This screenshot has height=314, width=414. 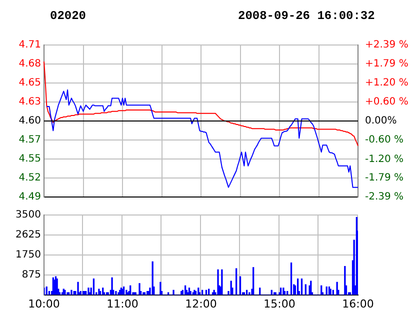 I want to click on y-tick-label: 4.68, so click(x=29, y=64).